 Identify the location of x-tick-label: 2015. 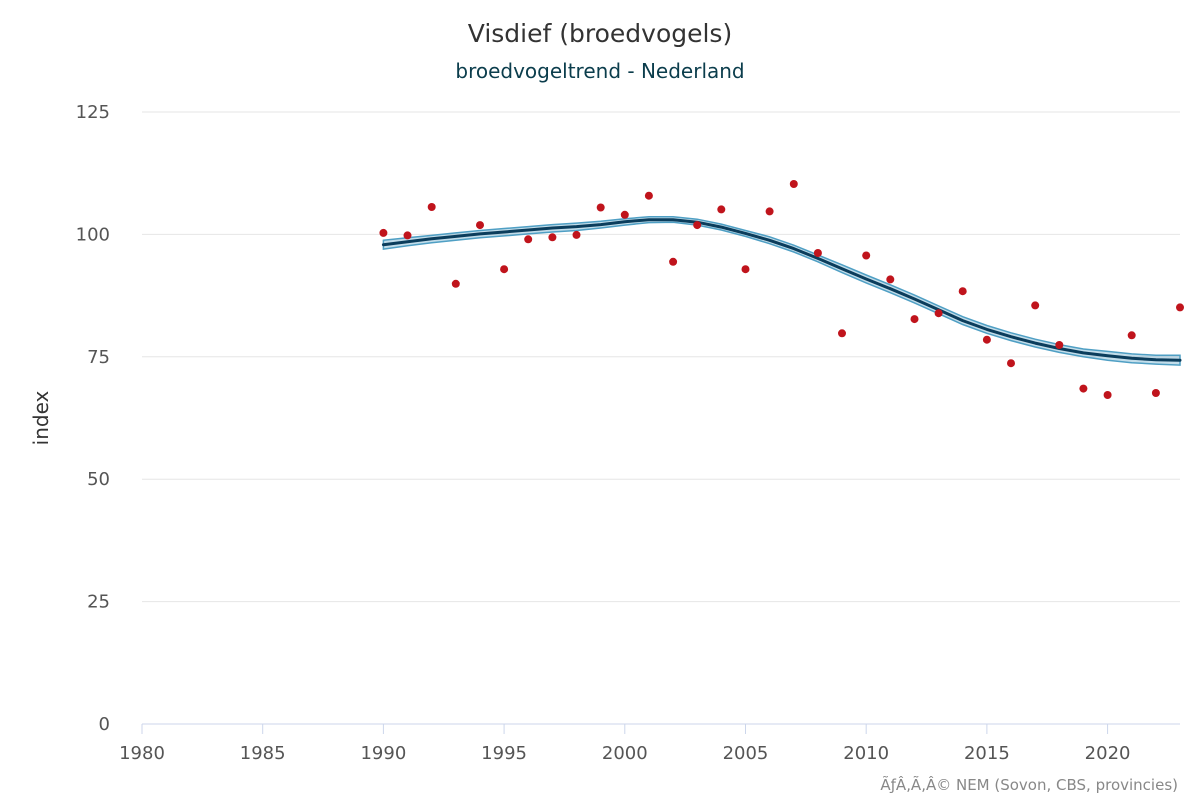
(987, 753).